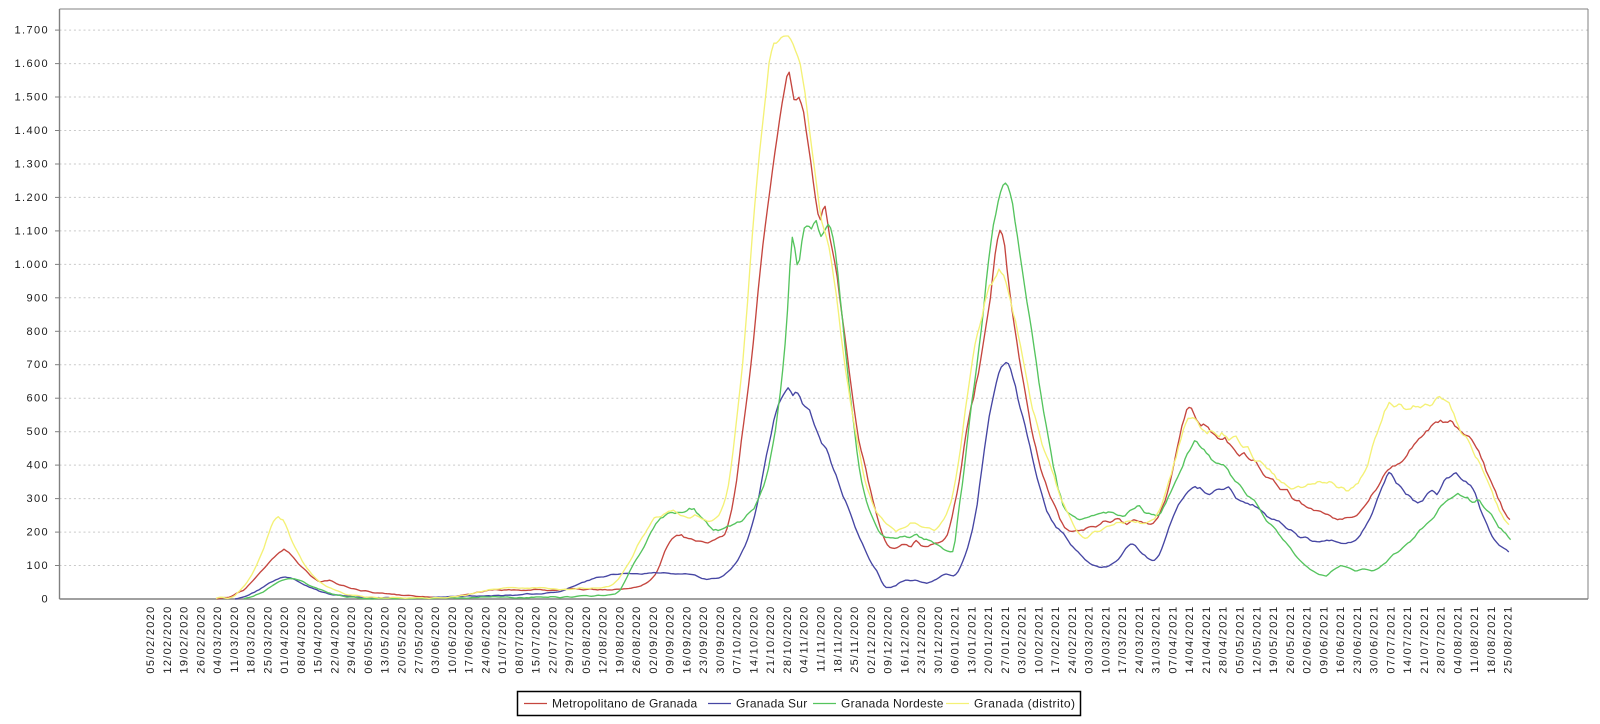 The width and height of the screenshot is (1600, 724). Describe the element at coordinates (1190, 640) in the screenshot. I see `svg-text: 14/04/2021` at that location.